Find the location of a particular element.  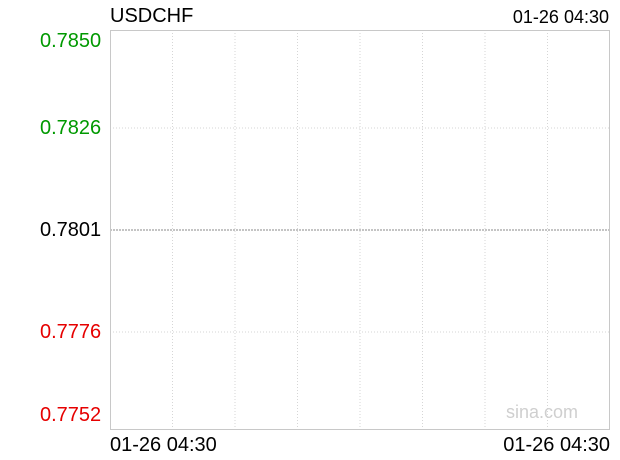

sina-watermark: sina.com is located at coordinates (542, 412).